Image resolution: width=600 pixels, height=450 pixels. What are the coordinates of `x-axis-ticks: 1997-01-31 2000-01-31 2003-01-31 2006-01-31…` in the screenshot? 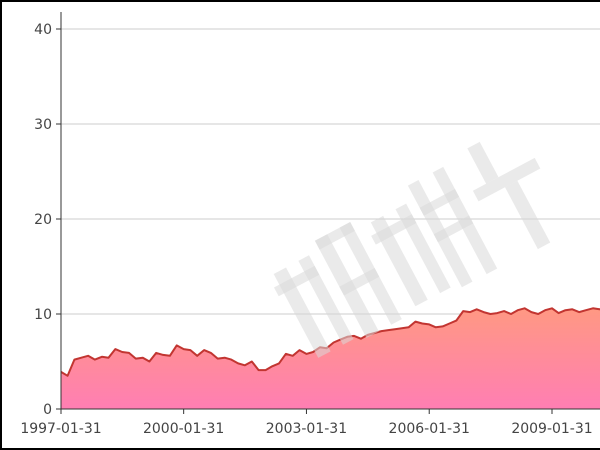 It's located at (306, 423).